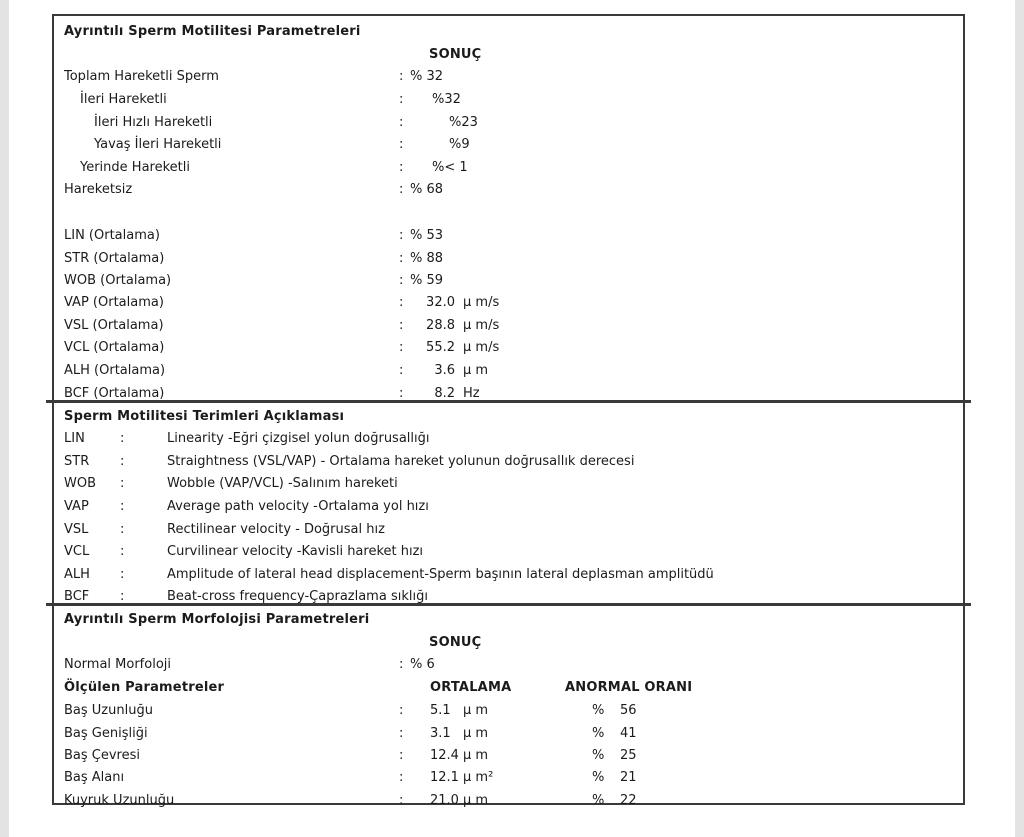  What do you see at coordinates (508, 235) in the screenshot?
I see `param-row: LIN (Ortalama) : % 53` at bounding box center [508, 235].